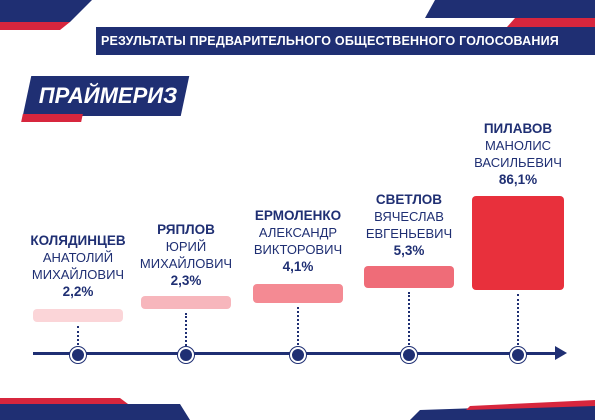 This screenshot has height=420, width=595. What do you see at coordinates (78, 291) in the screenshot?
I see `candidate-percent: 2,2%` at bounding box center [78, 291].